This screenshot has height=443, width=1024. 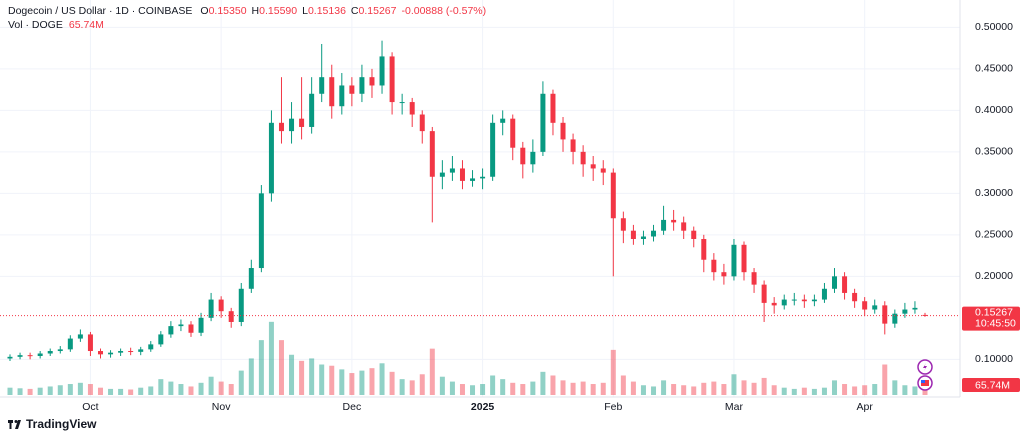 What do you see at coordinates (228, 11) in the screenshot?
I see `readout-value: 0.15350` at bounding box center [228, 11].